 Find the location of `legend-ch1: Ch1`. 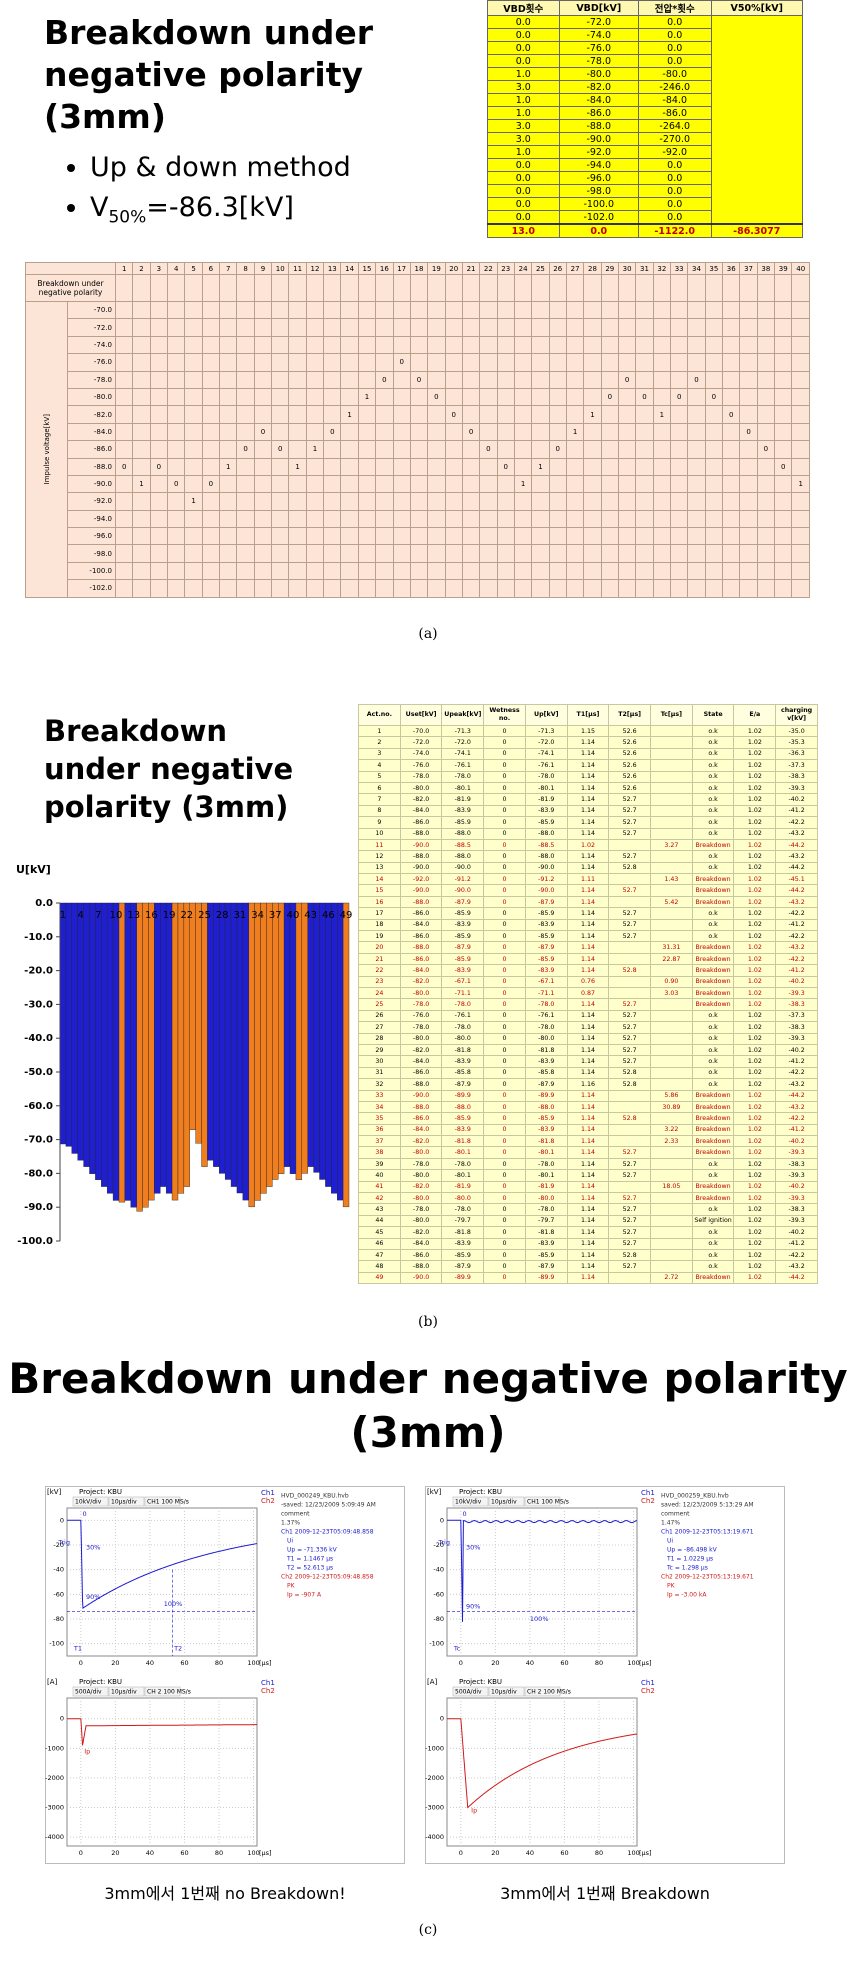

legend-ch1: Ch1 is located at coordinates (648, 1493).